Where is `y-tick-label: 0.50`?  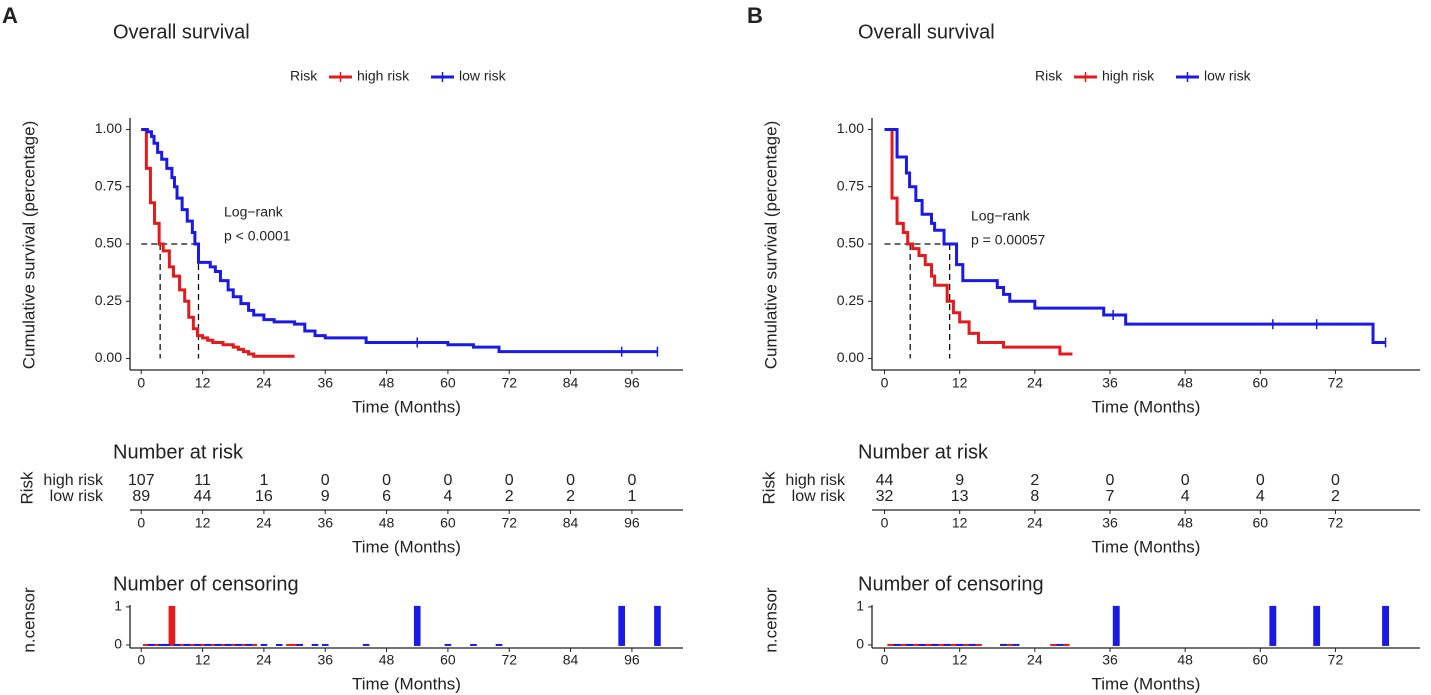 y-tick-label: 0.50 is located at coordinates (850, 243).